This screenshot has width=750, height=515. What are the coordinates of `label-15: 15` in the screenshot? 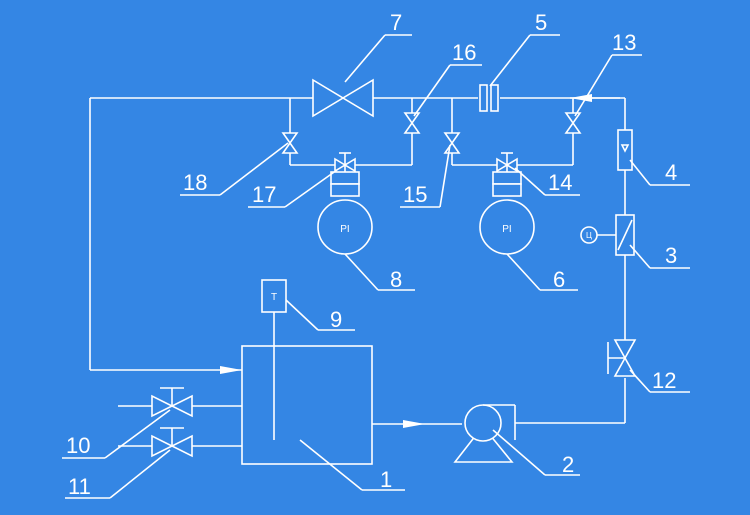 It's located at (415, 194).